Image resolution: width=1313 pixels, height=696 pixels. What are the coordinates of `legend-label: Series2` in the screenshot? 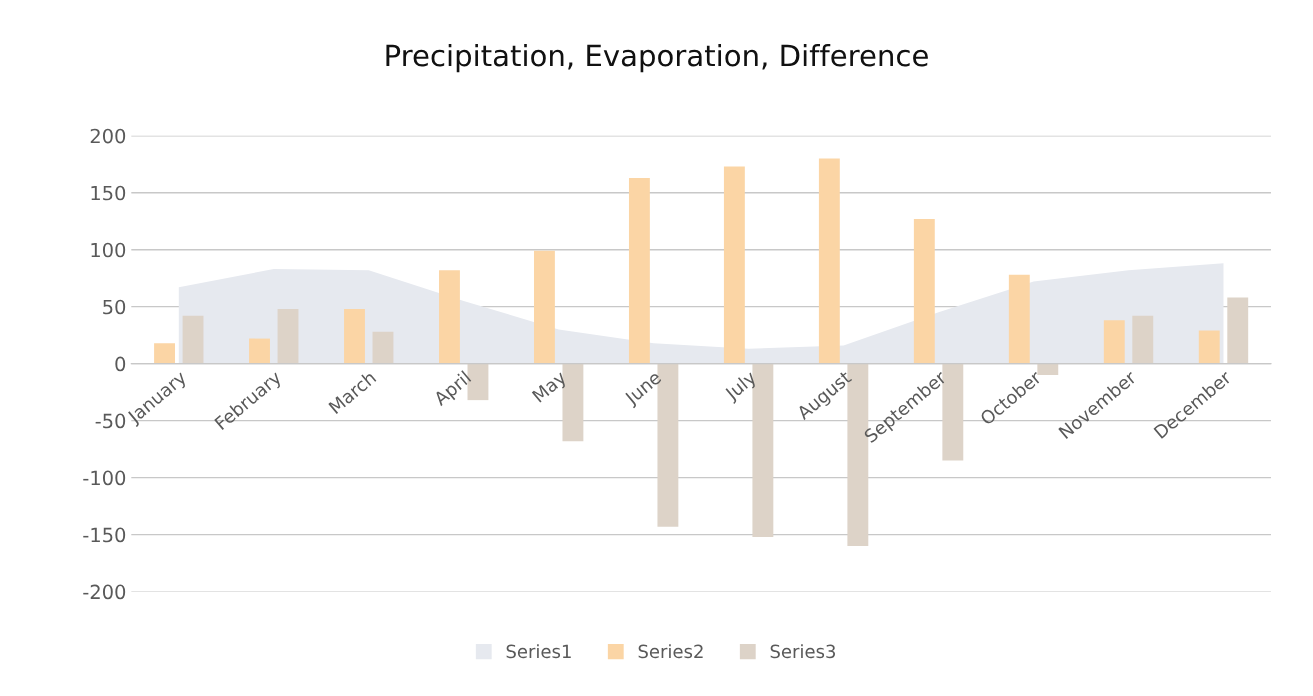 It's located at (670, 651).